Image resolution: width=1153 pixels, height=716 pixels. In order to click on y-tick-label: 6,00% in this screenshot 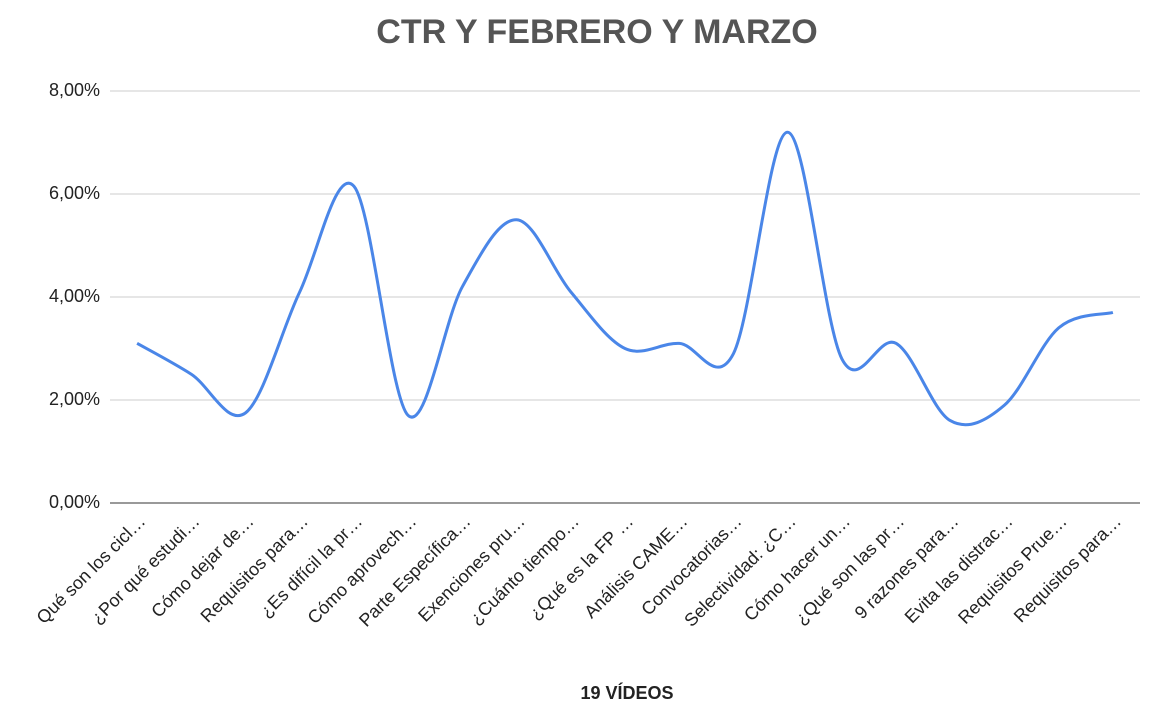, I will do `click(74, 193)`.